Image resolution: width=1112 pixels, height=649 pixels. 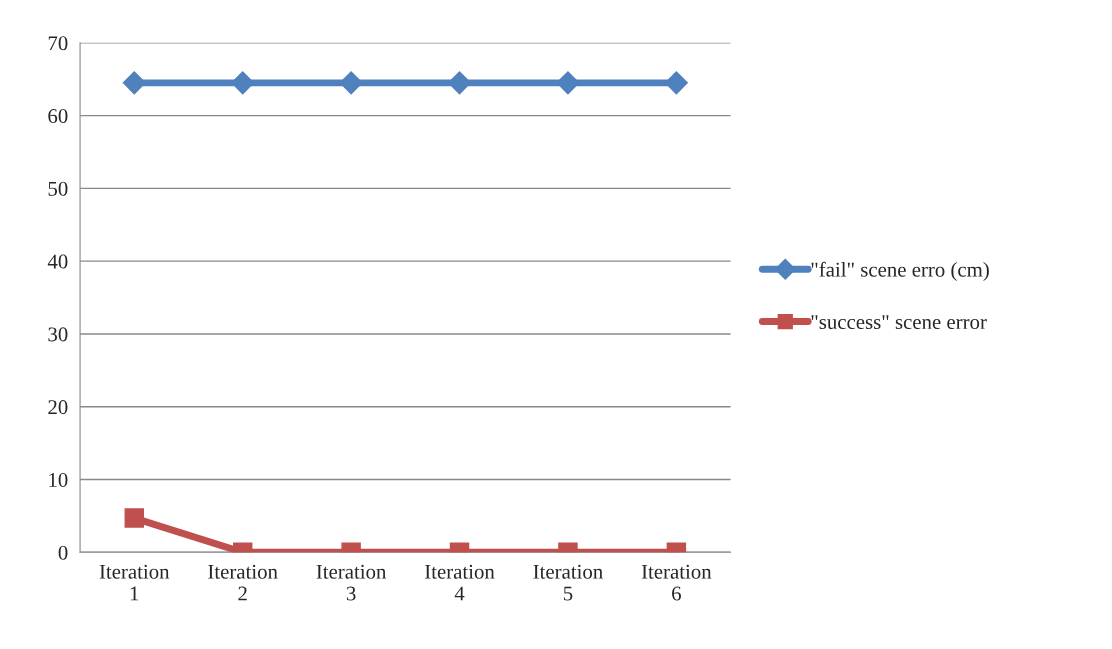 I want to click on y-tick-label: 70, so click(x=58, y=43).